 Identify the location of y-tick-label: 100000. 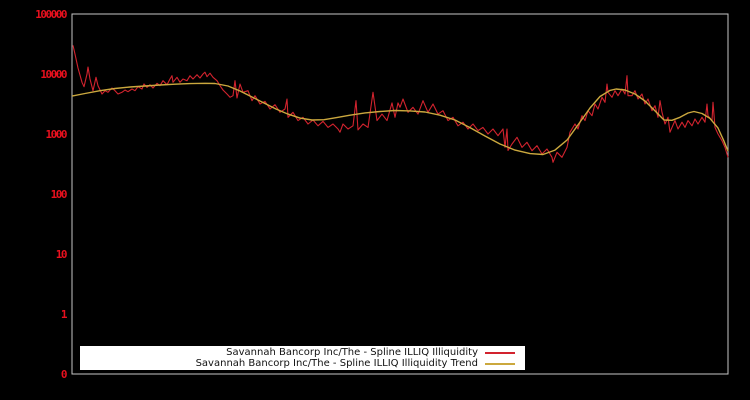
(51, 14).